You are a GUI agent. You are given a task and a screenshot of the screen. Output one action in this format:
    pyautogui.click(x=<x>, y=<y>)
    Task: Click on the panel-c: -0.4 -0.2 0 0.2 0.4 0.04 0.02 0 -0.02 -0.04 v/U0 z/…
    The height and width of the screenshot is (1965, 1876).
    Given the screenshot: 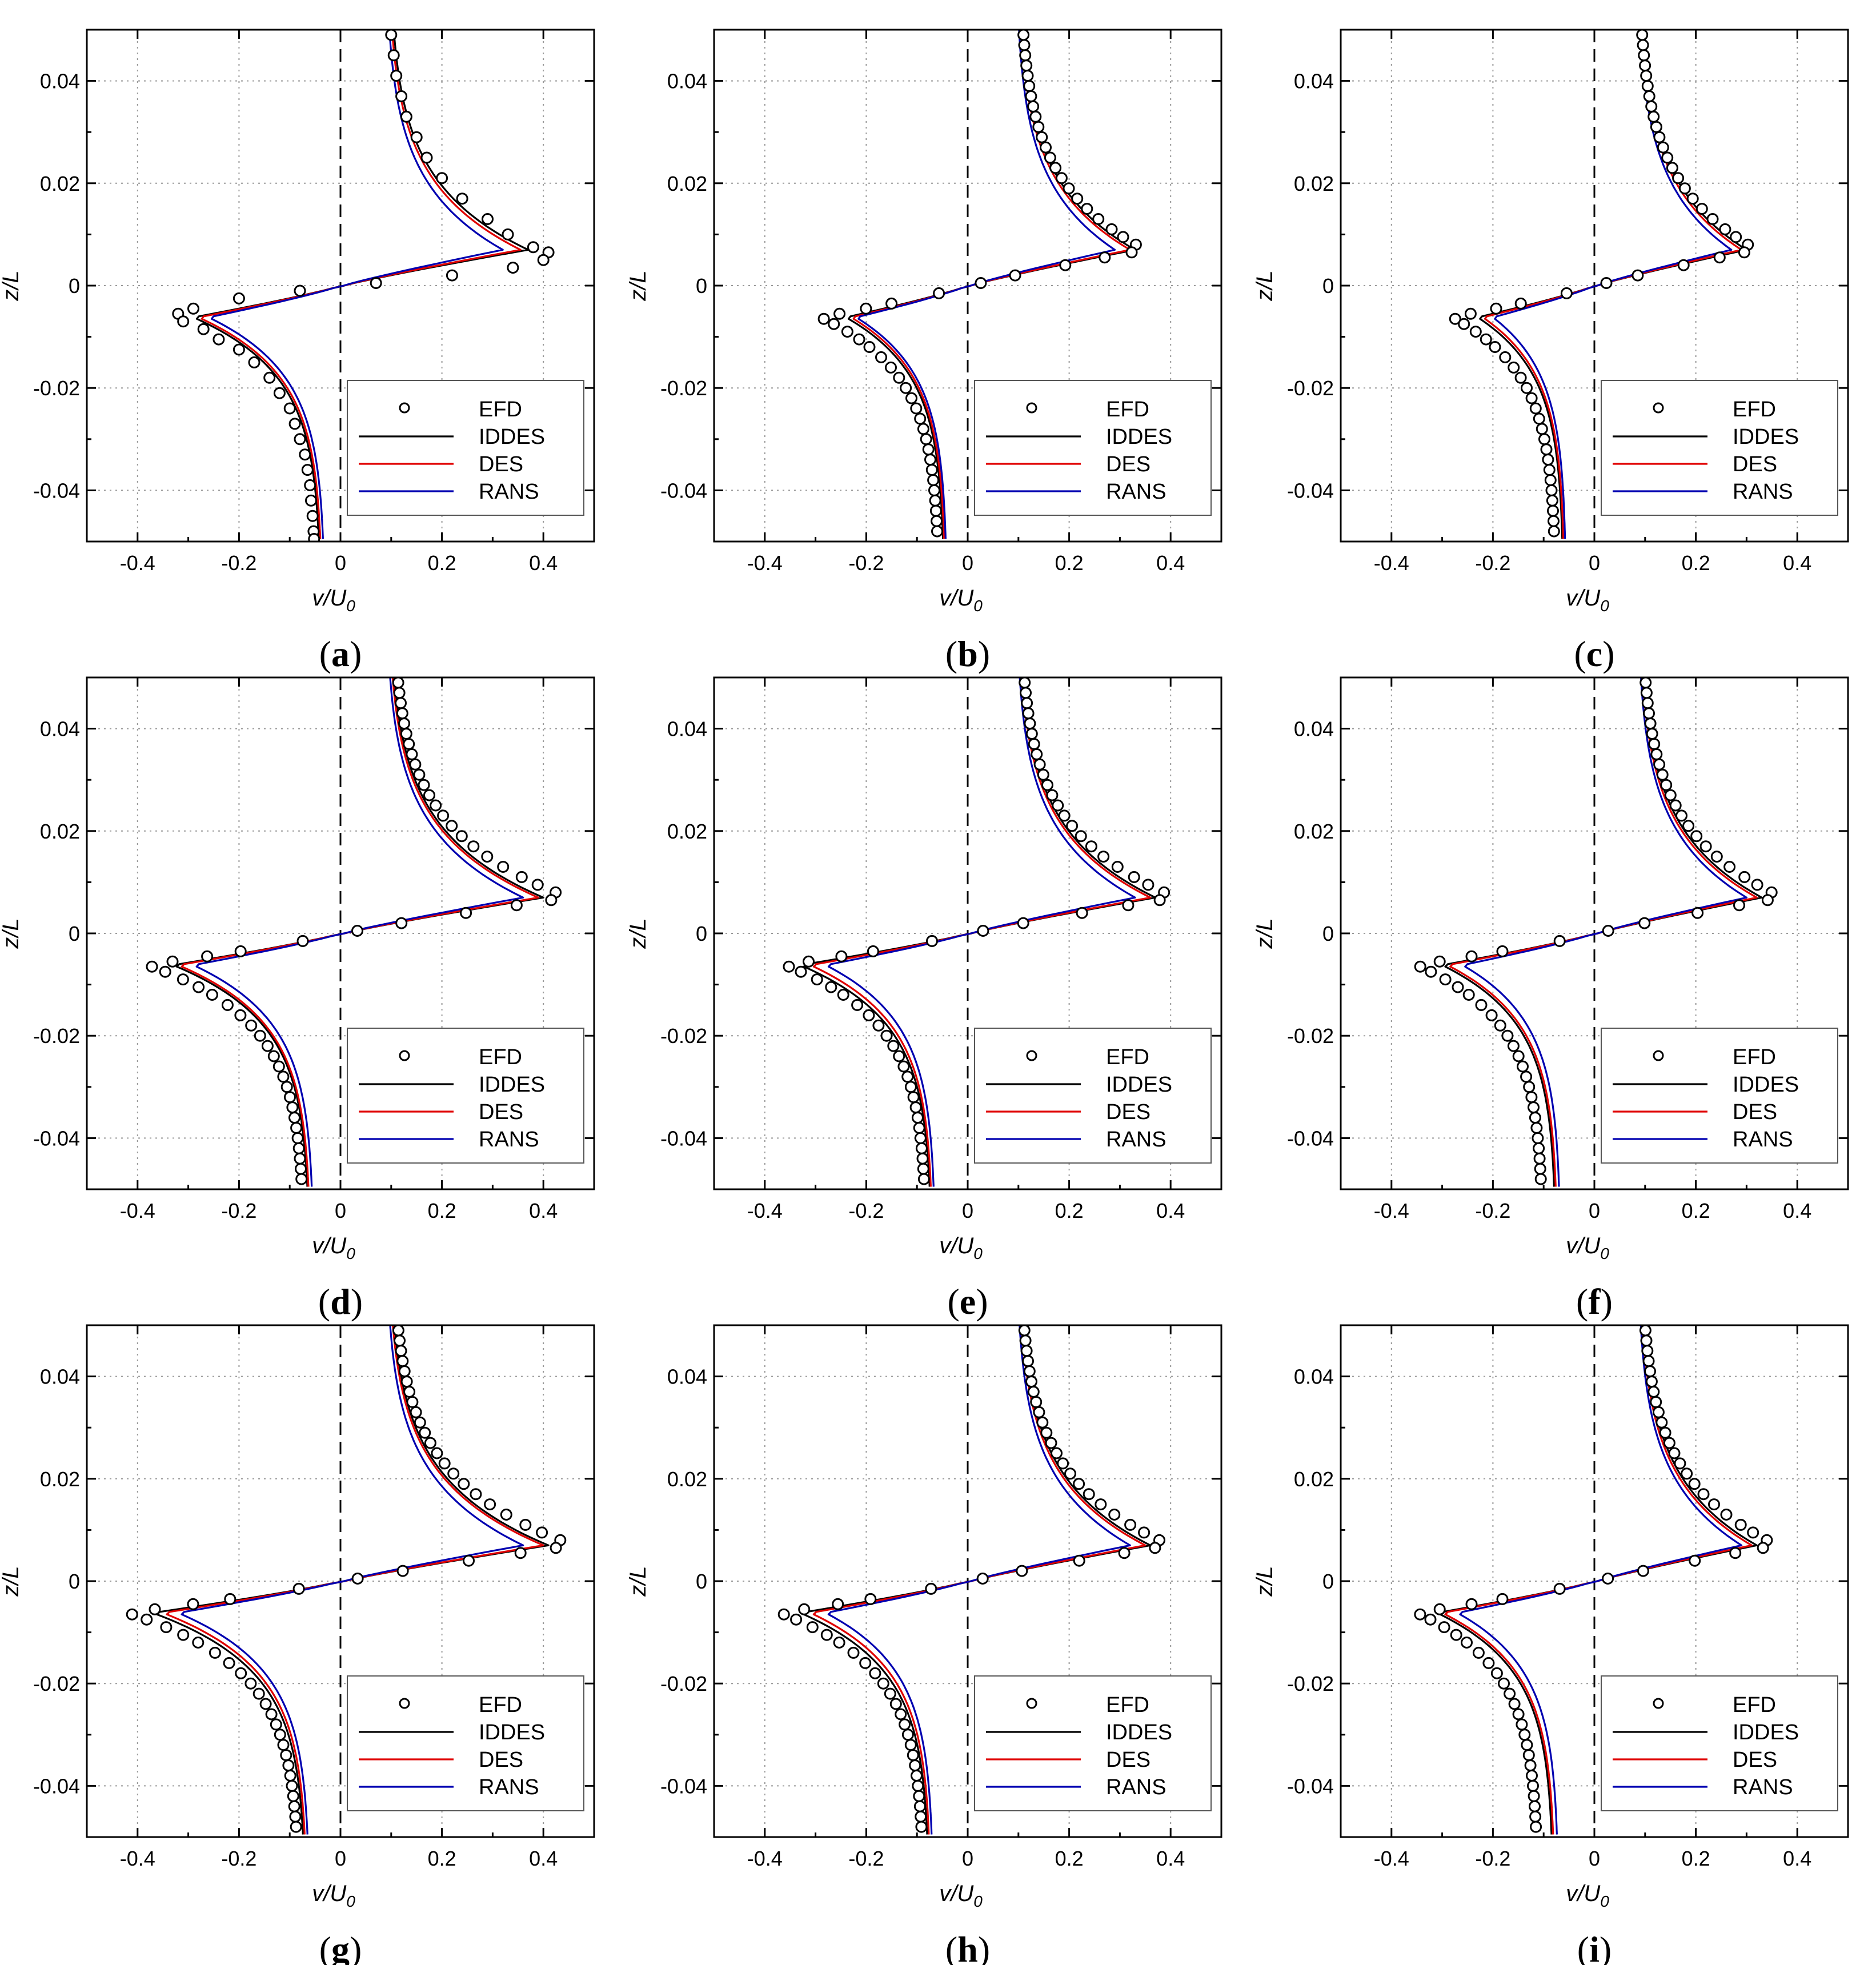 What is the action you would take?
    pyautogui.click(x=1551, y=351)
    